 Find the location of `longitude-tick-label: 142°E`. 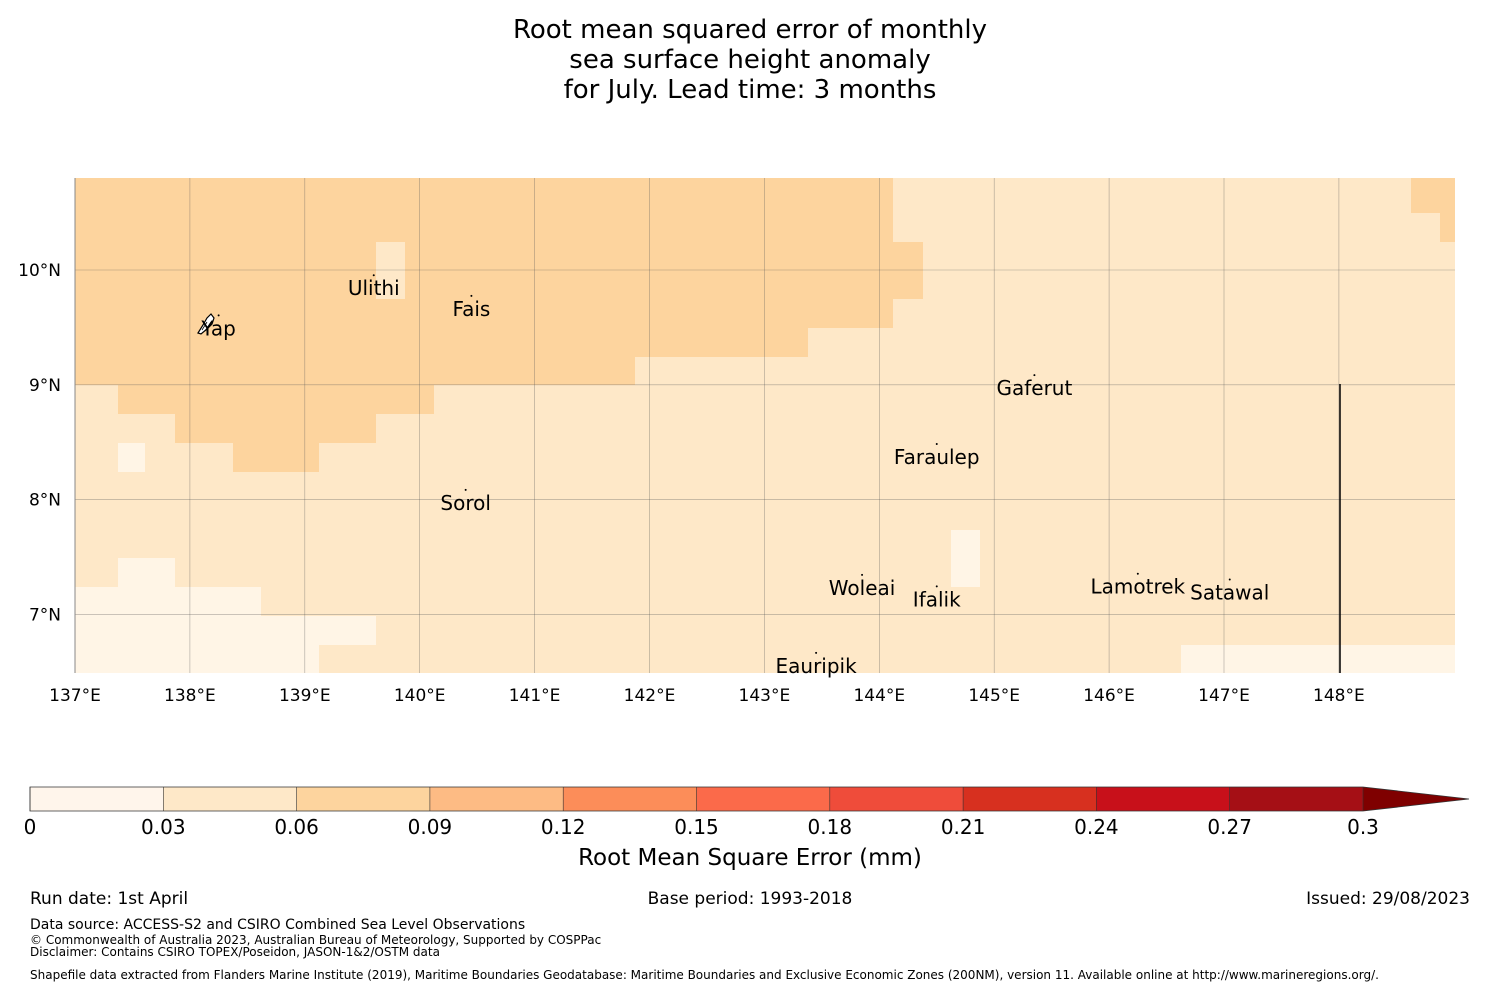

longitude-tick-label: 142°E is located at coordinates (650, 696).